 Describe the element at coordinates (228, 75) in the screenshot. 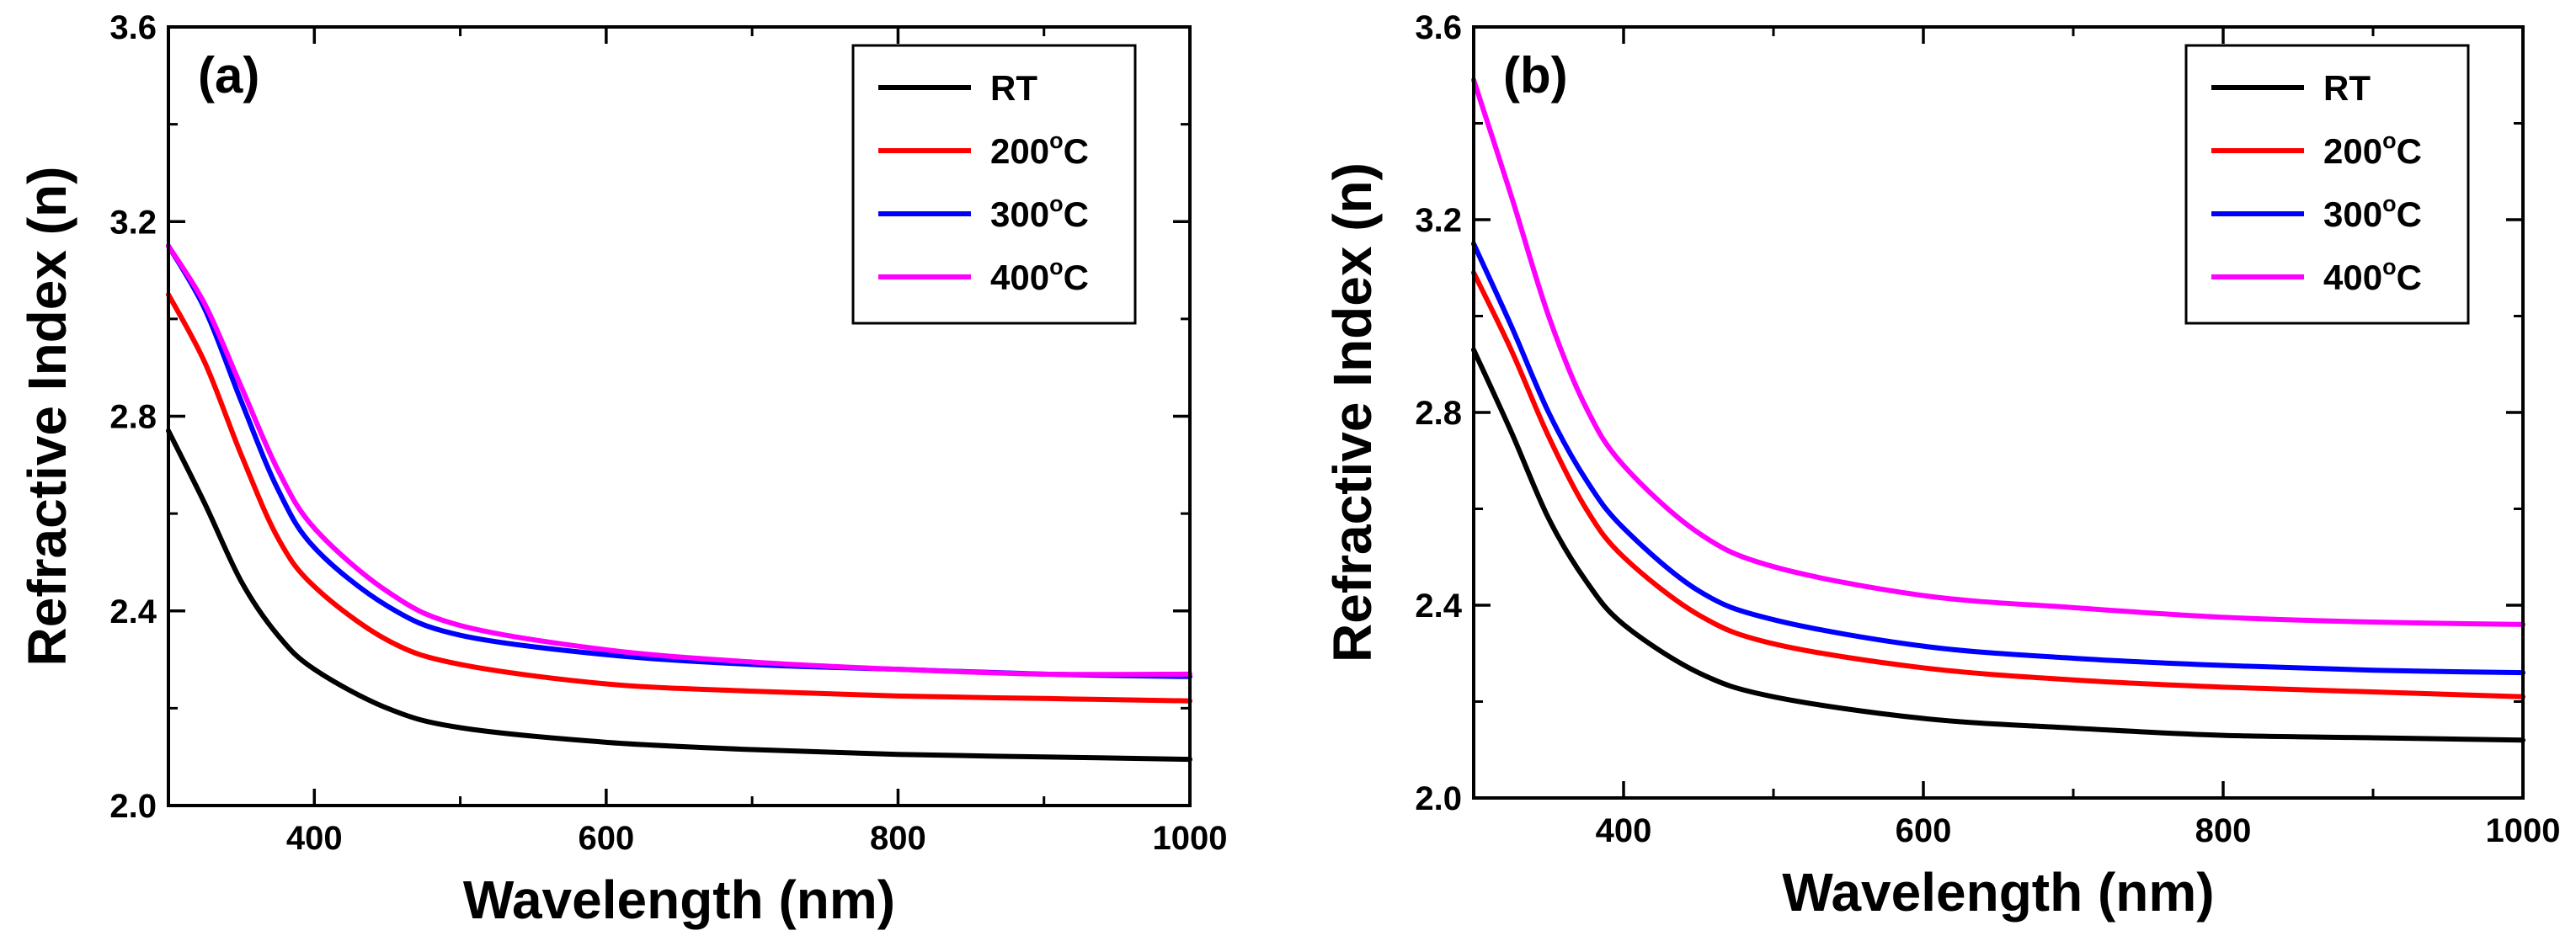

I see `panel-label: (a)` at that location.